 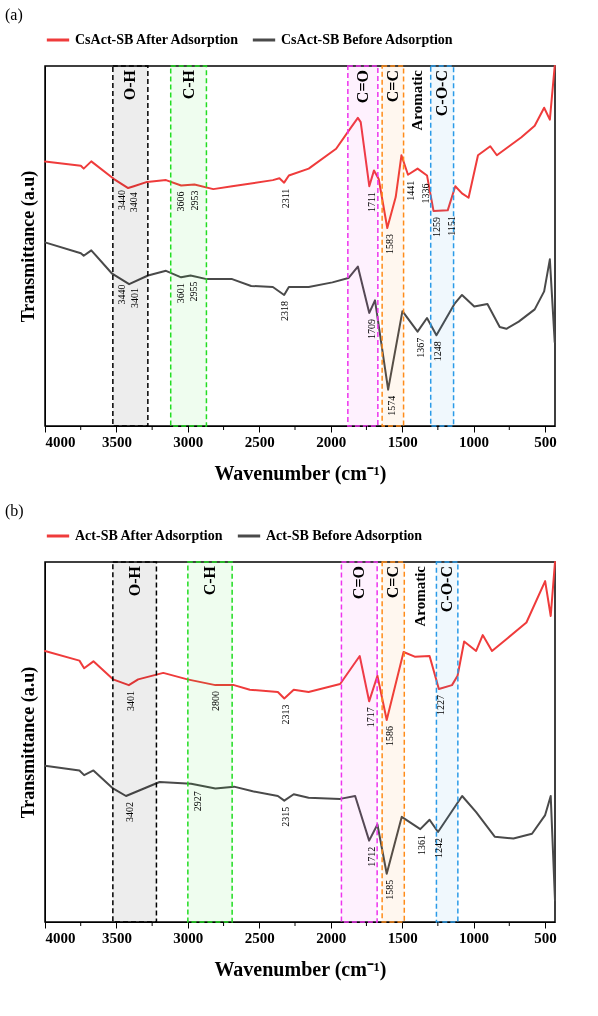 What do you see at coordinates (372, 328) in the screenshot?
I see `annotation: 1709` at bounding box center [372, 328].